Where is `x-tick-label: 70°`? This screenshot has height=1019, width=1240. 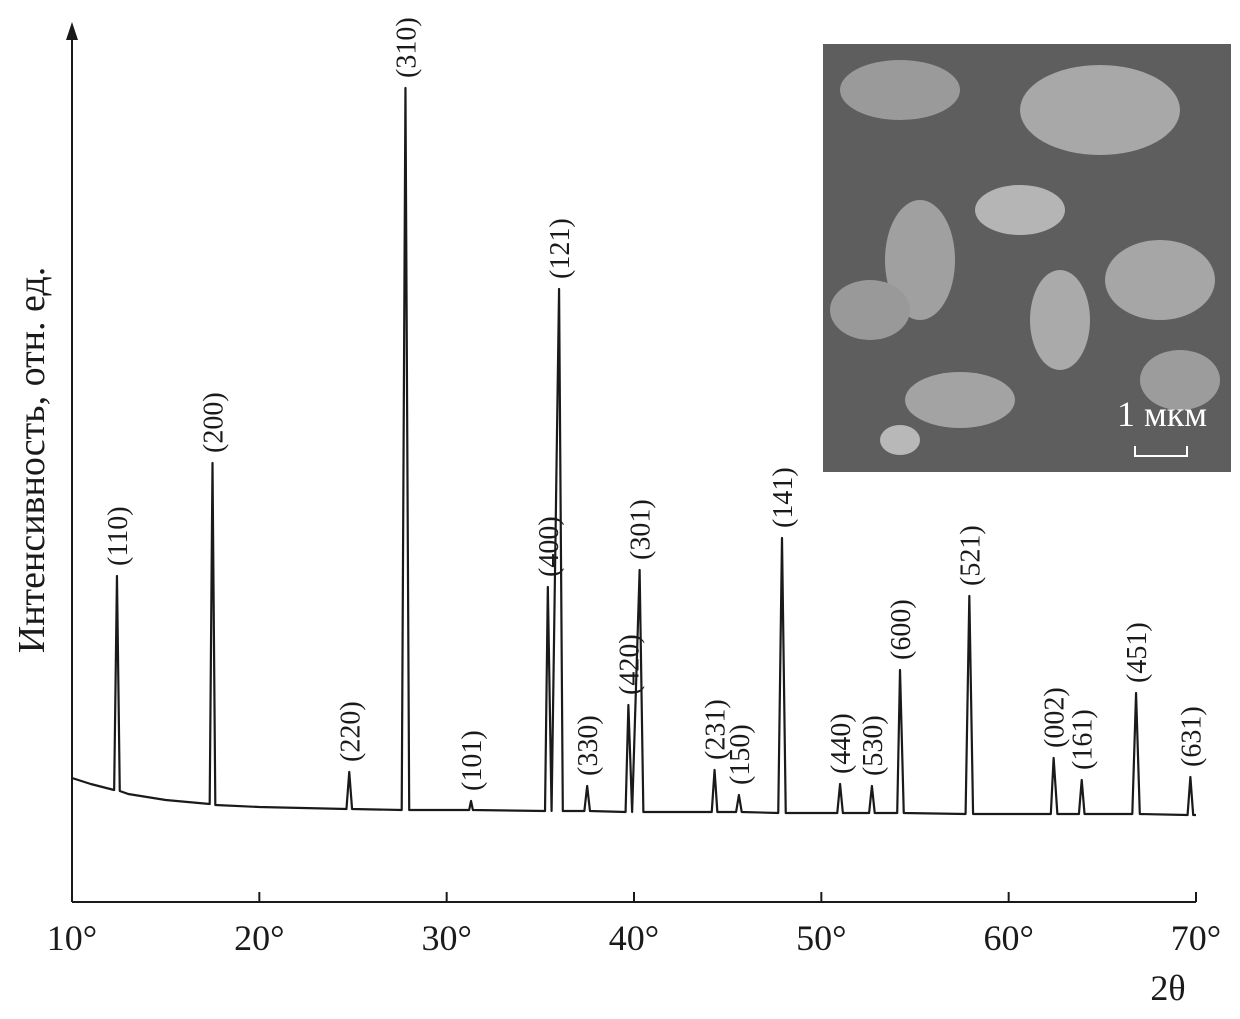 x-tick-label: 70° is located at coordinates (1196, 938).